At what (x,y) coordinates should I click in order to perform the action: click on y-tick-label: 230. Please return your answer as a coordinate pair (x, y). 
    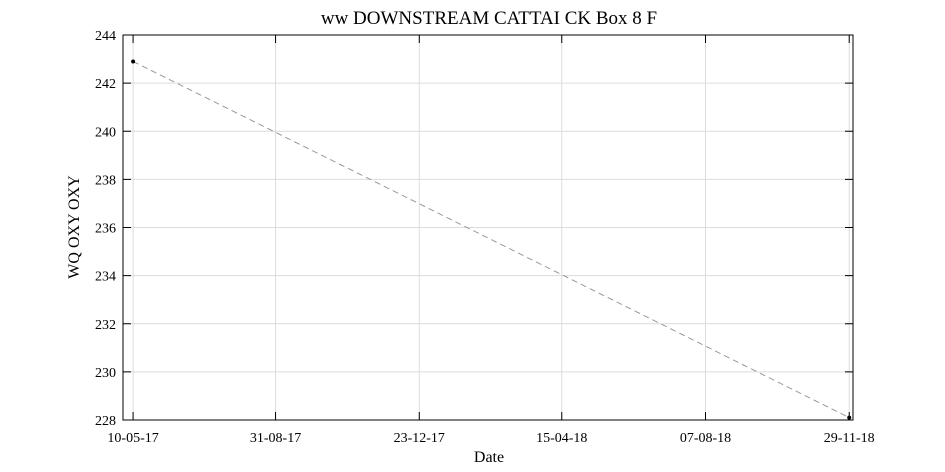
    Looking at the image, I should click on (105, 373).